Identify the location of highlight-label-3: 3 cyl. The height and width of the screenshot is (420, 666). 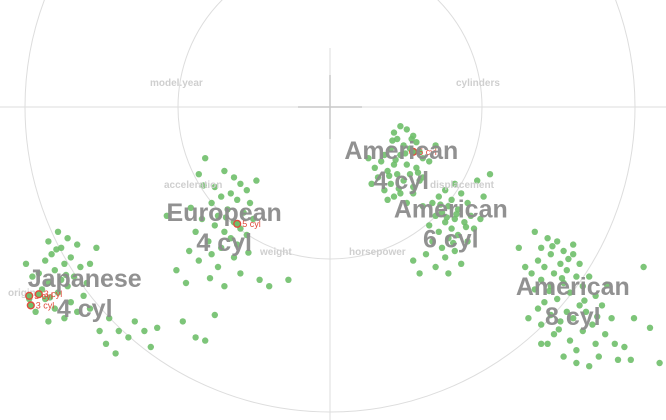
(53, 294).